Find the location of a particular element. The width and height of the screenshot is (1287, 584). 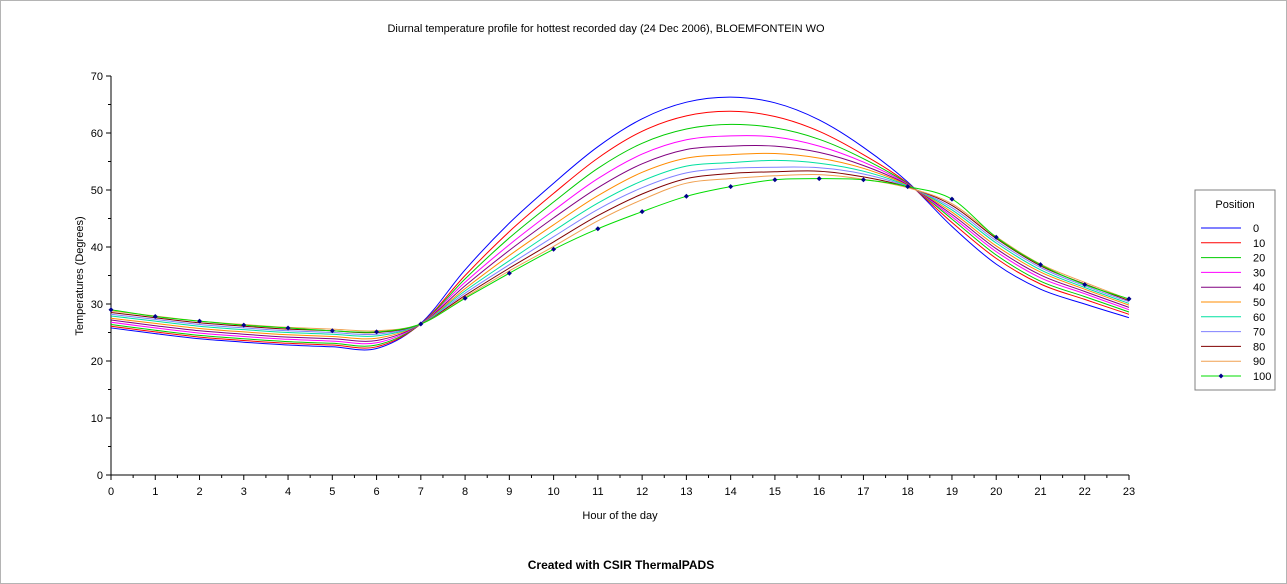

x-tick-label: 11 is located at coordinates (597, 492).